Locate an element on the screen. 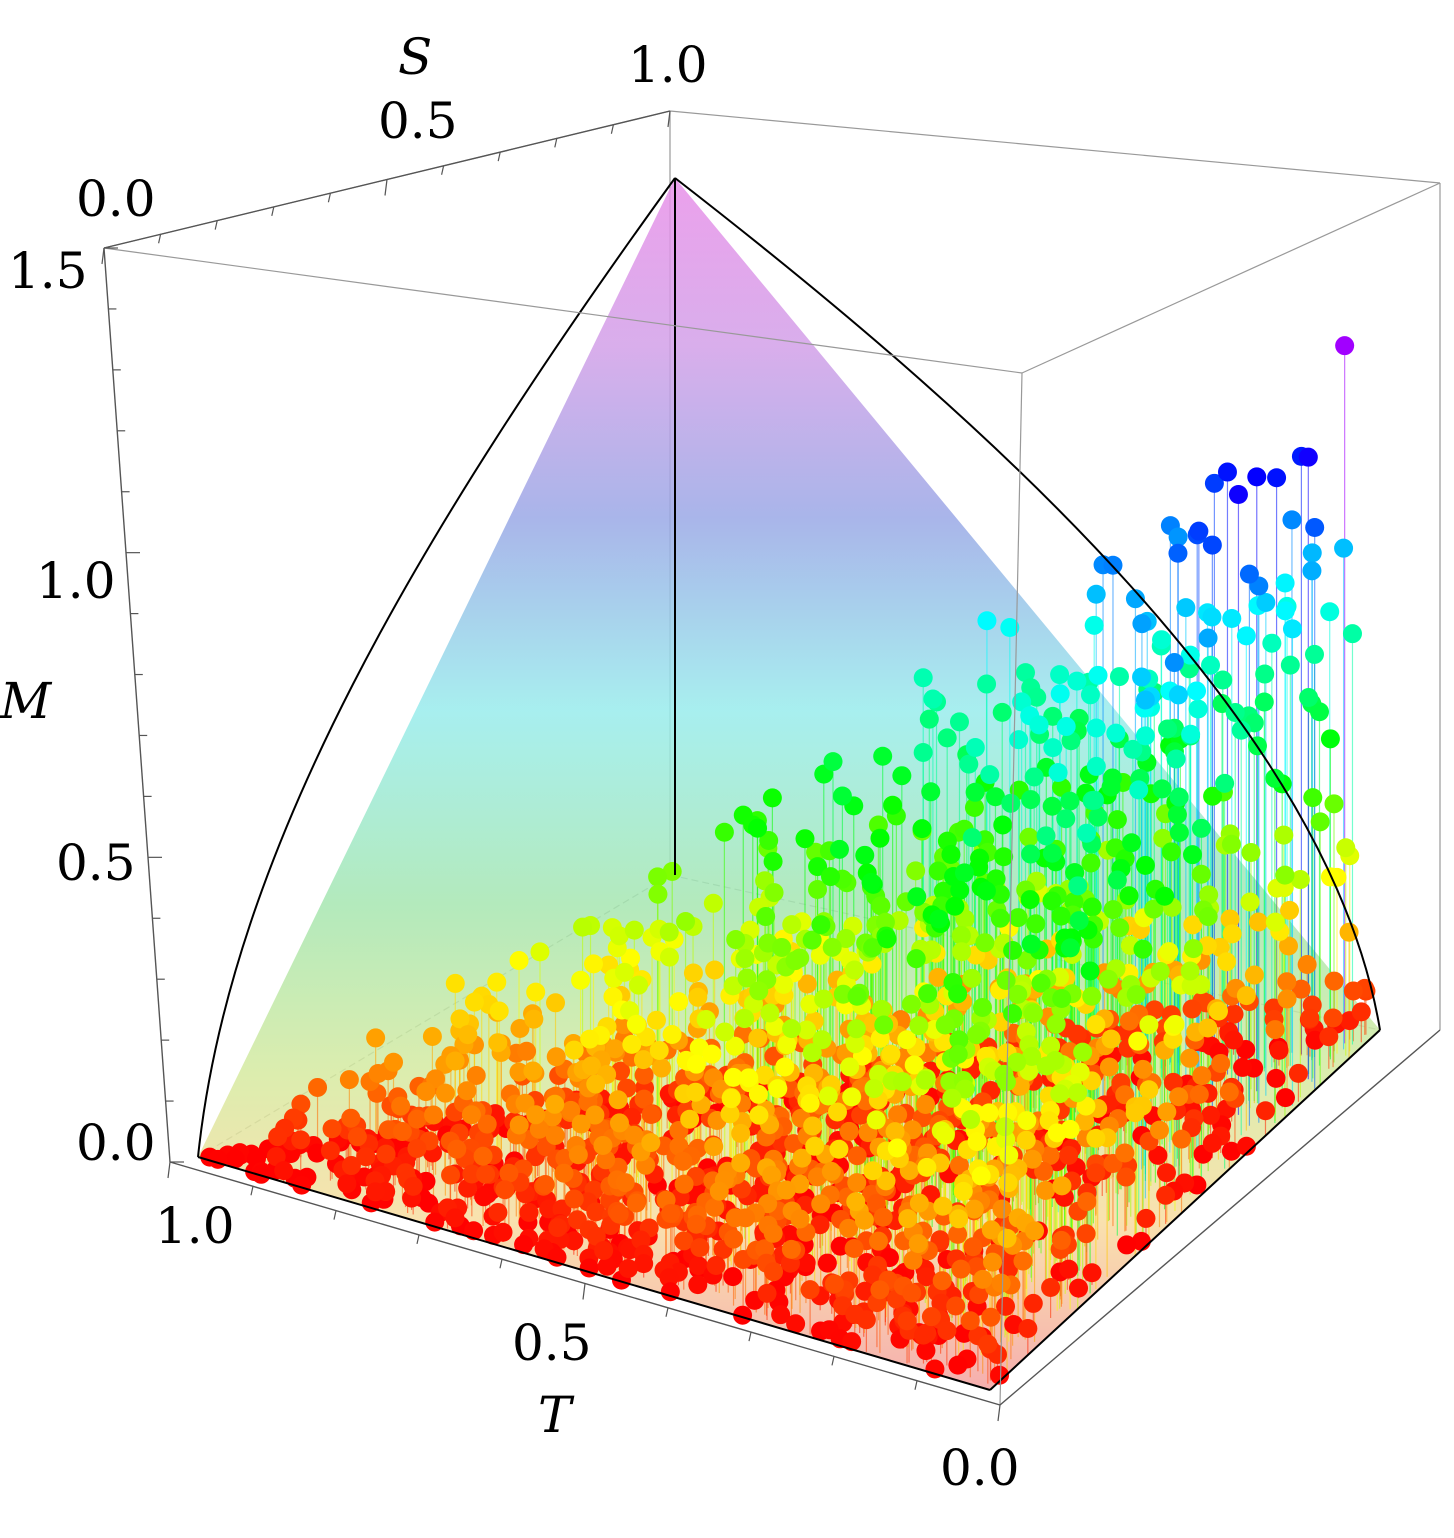 This screenshot has height=1538, width=1454. data-point-1995 is located at coordinates (931, 1317).